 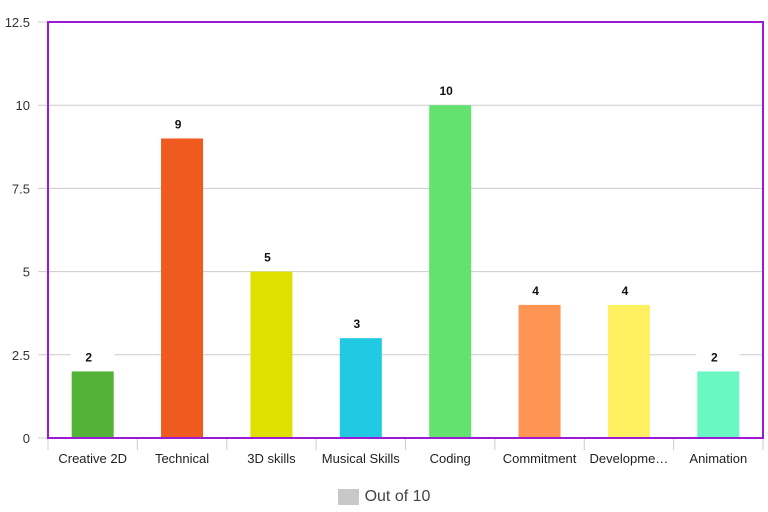 I want to click on y-tick-label: 5, so click(x=26, y=272).